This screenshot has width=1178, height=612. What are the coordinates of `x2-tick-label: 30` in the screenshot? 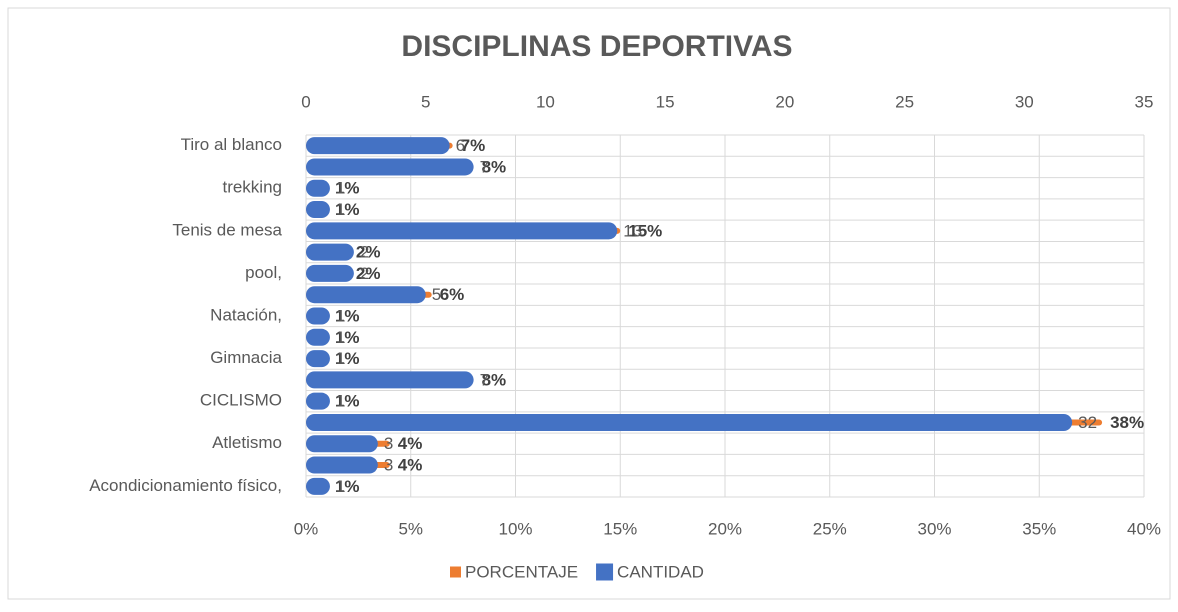 It's located at (1024, 101).